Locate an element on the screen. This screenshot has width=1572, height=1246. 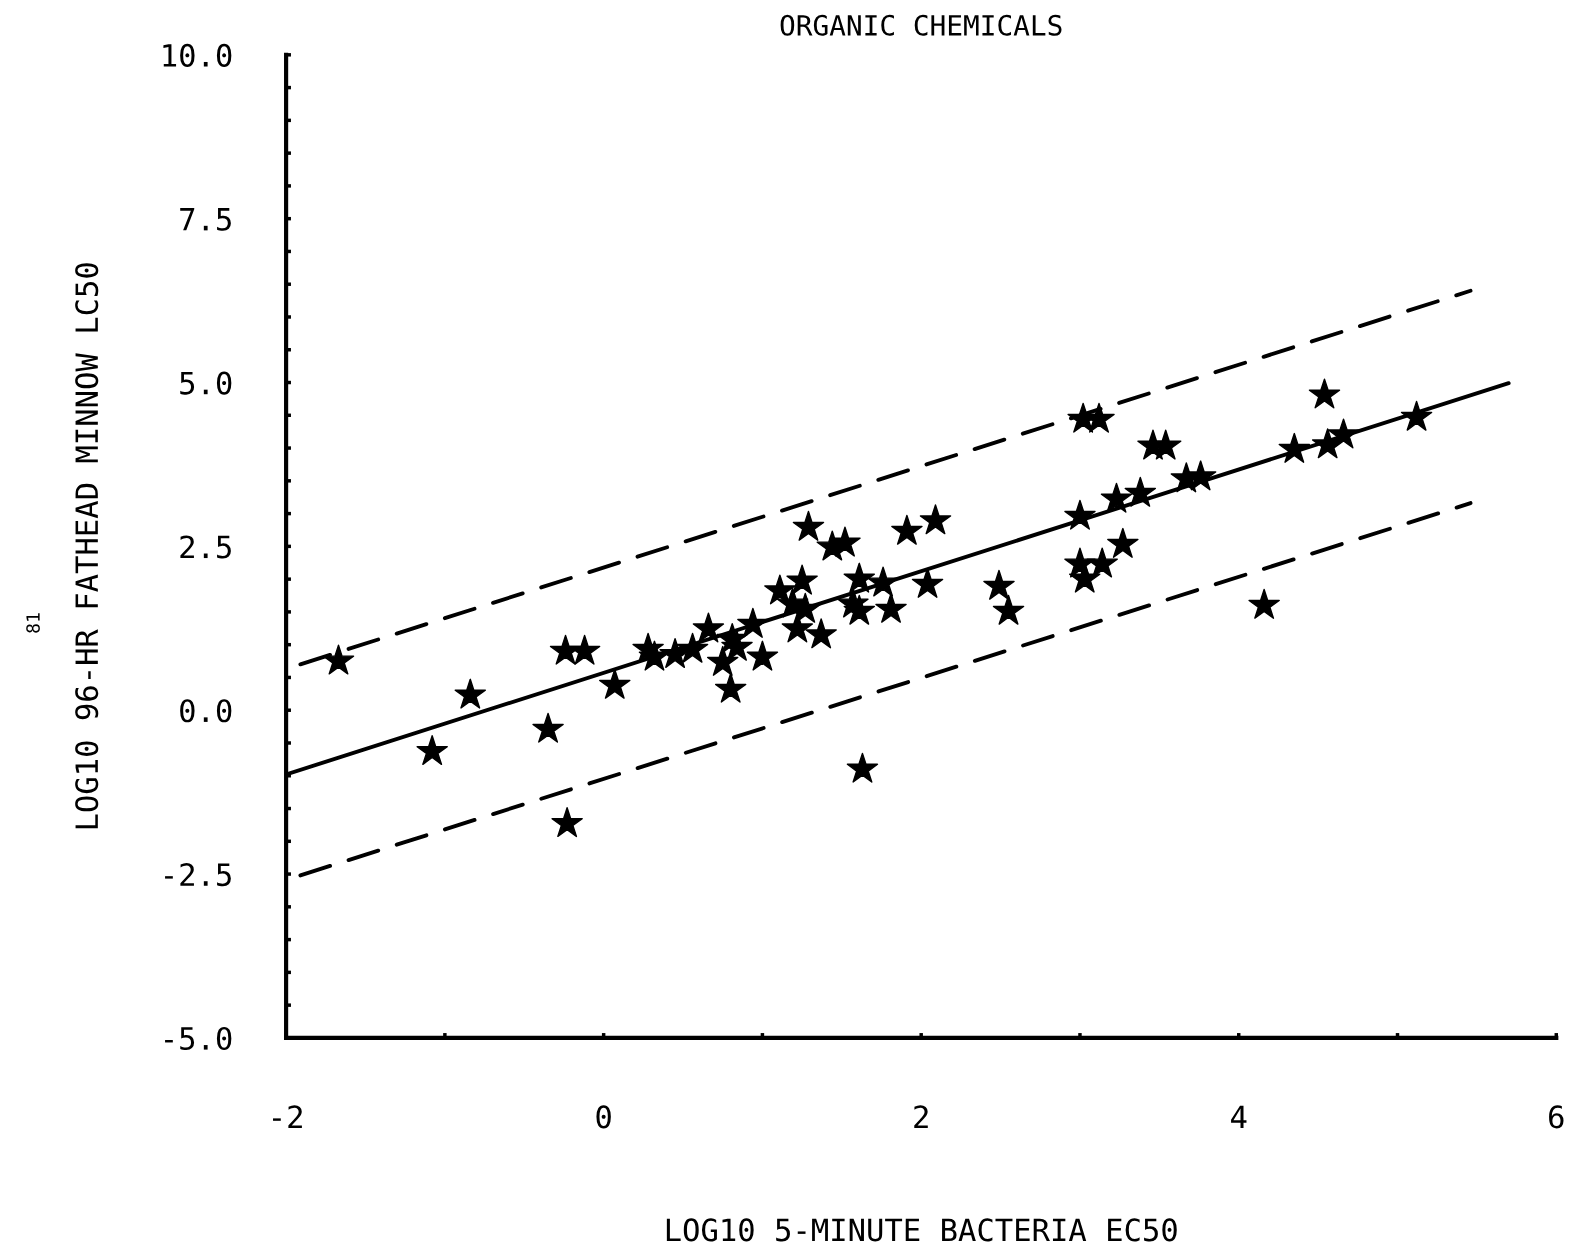
x-tick-label: 6 is located at coordinates (1556, 1117).